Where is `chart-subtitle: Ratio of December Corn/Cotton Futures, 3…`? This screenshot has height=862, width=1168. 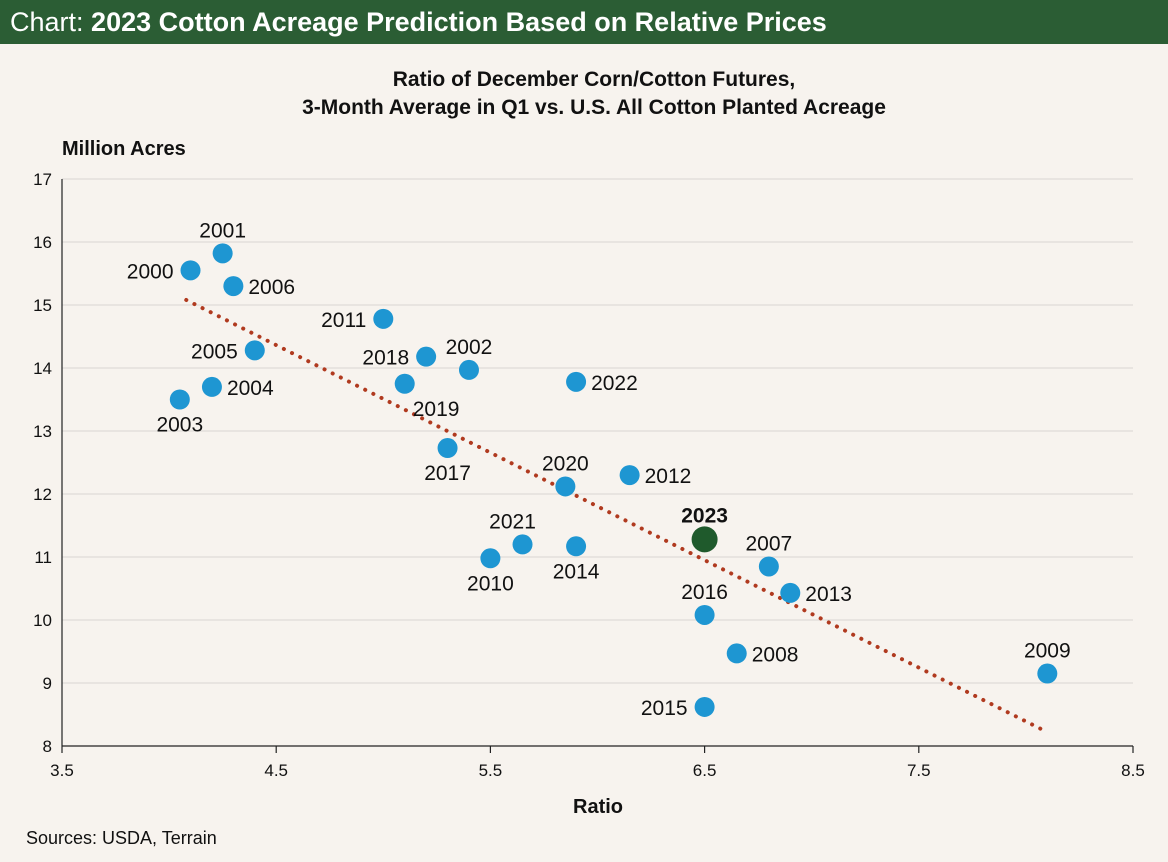
chart-subtitle: Ratio of December Corn/Cotton Futures, 3… is located at coordinates (584, 94).